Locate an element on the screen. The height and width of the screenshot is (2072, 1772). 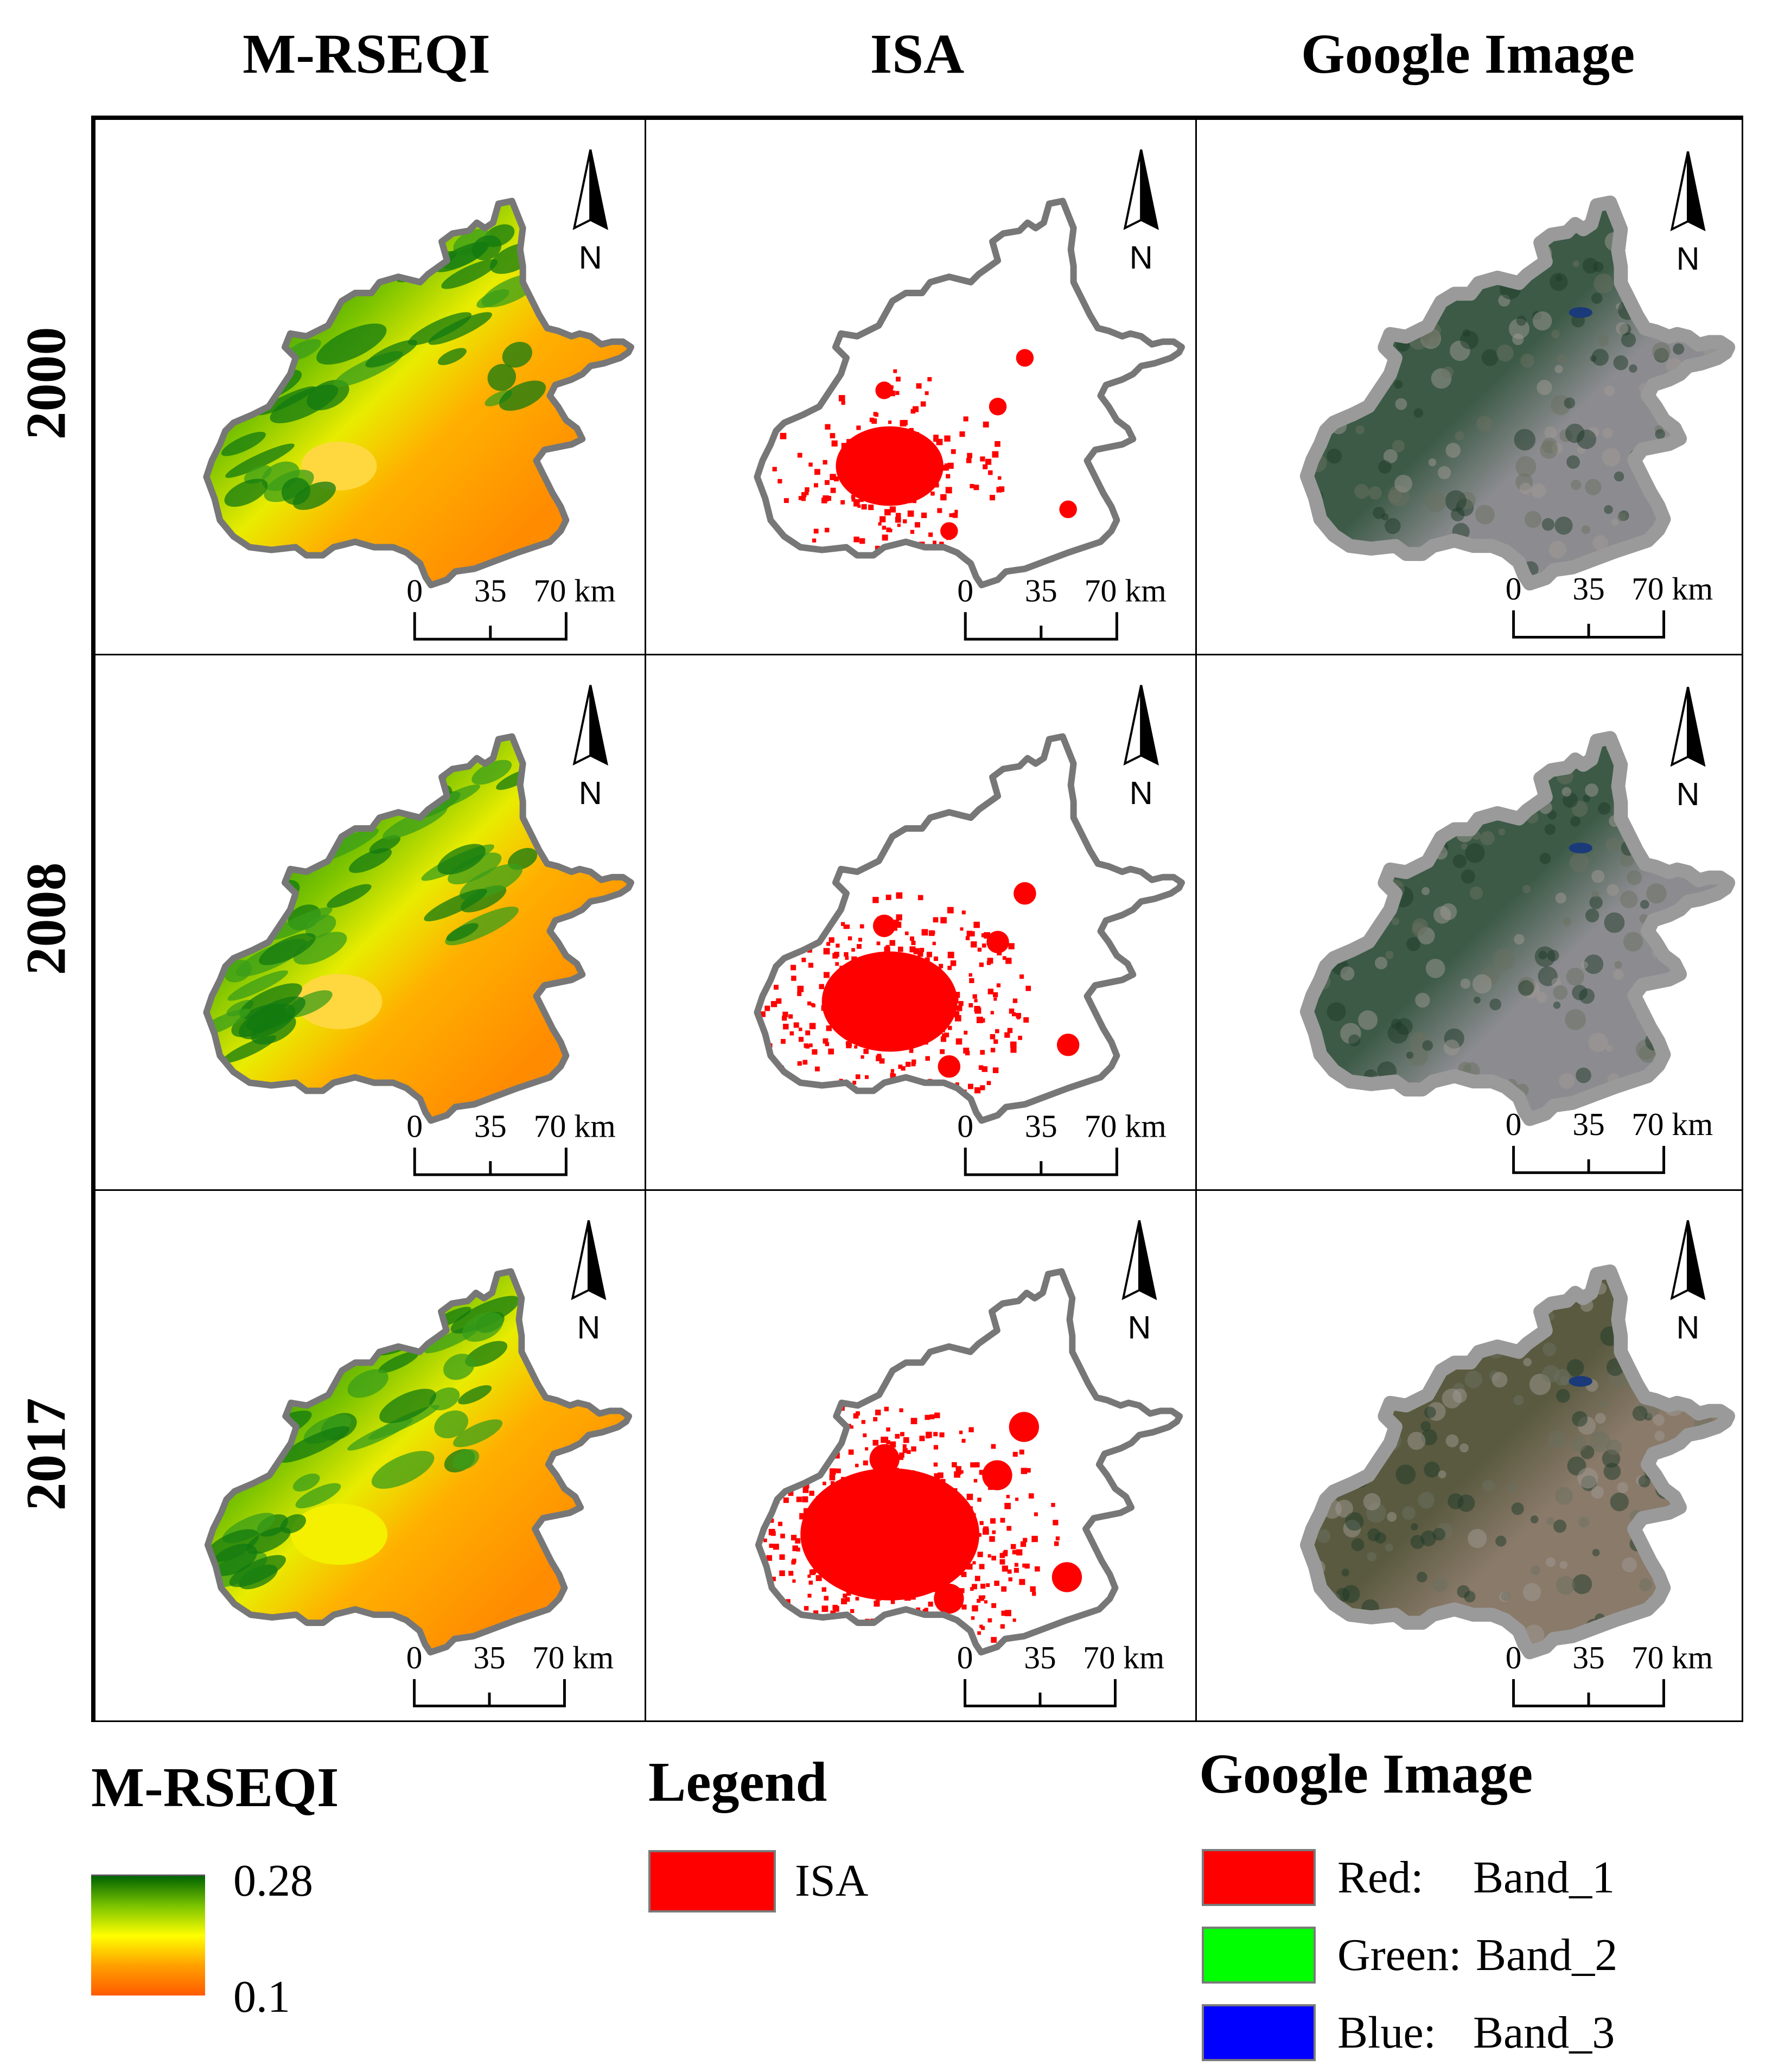
scale-tick-label: 0 is located at coordinates (1514, 1124).